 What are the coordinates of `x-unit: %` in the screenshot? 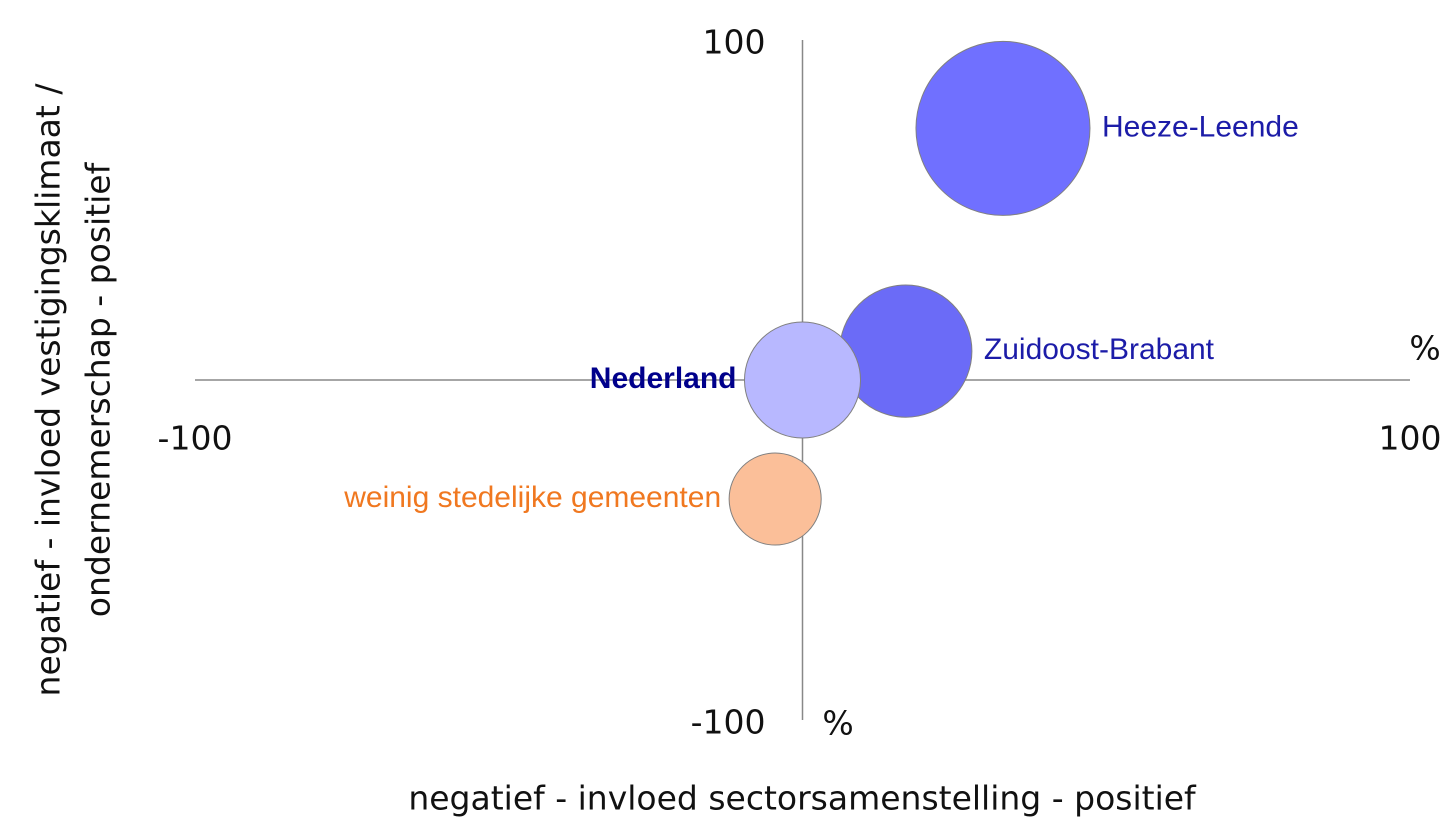 It's located at (1424, 348).